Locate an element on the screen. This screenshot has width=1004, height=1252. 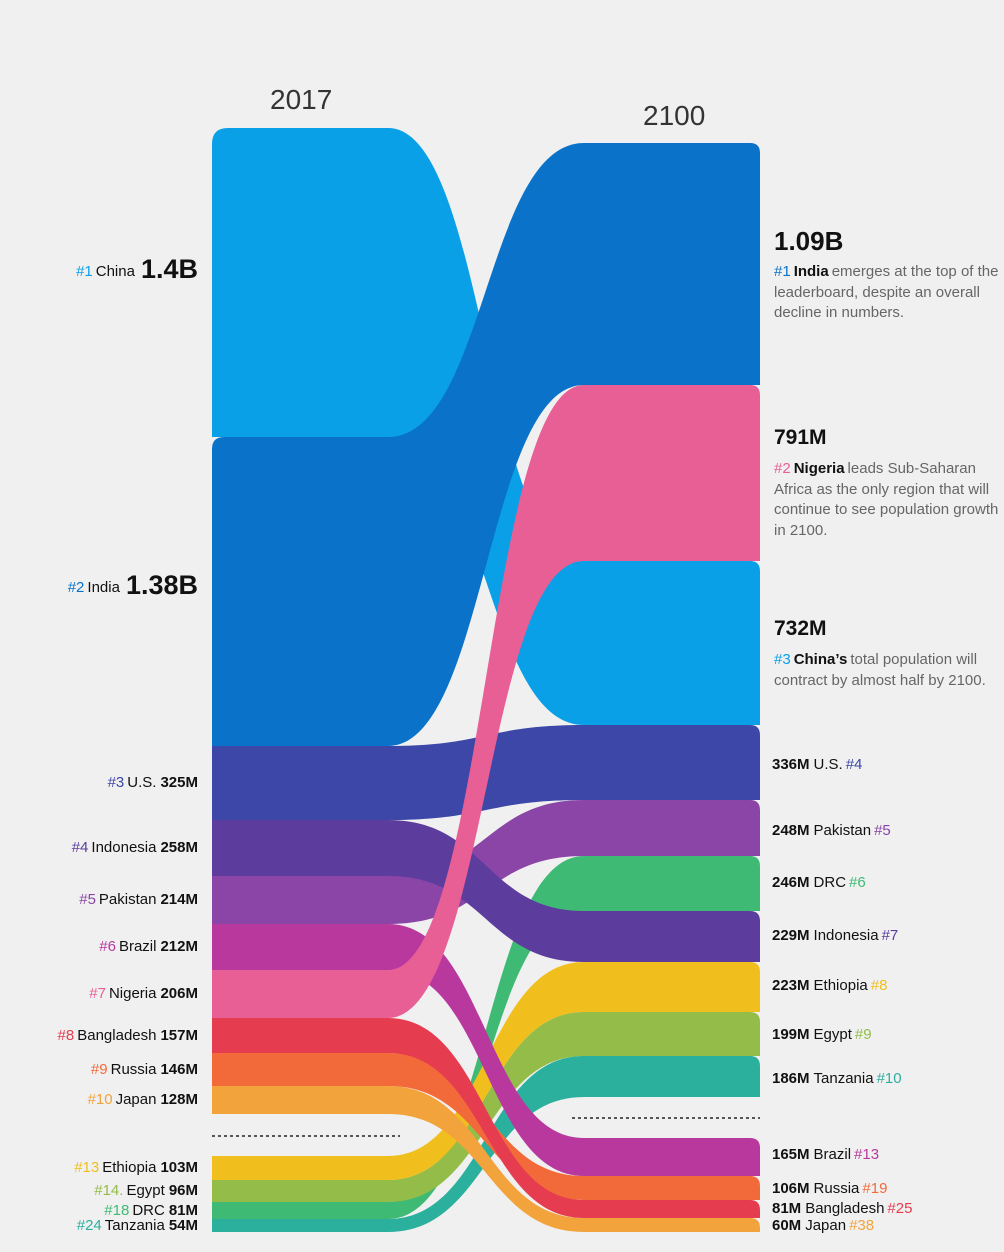
callout-china-name: China’s is located at coordinates (820, 659).